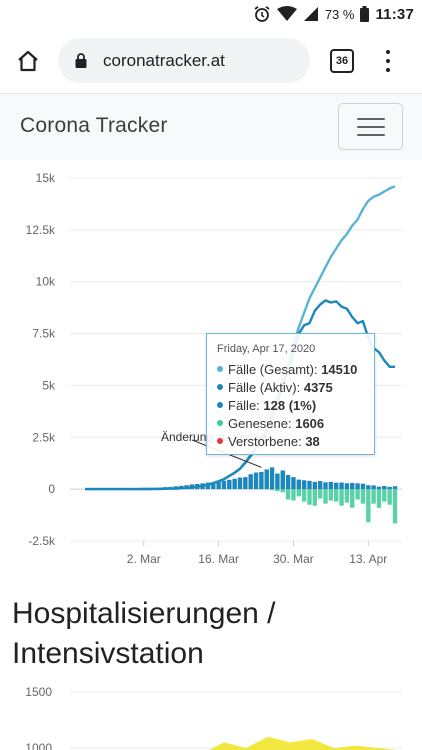 This screenshot has height=750, width=422. I want to click on x-tick-label: 16. Mar, so click(218, 559).